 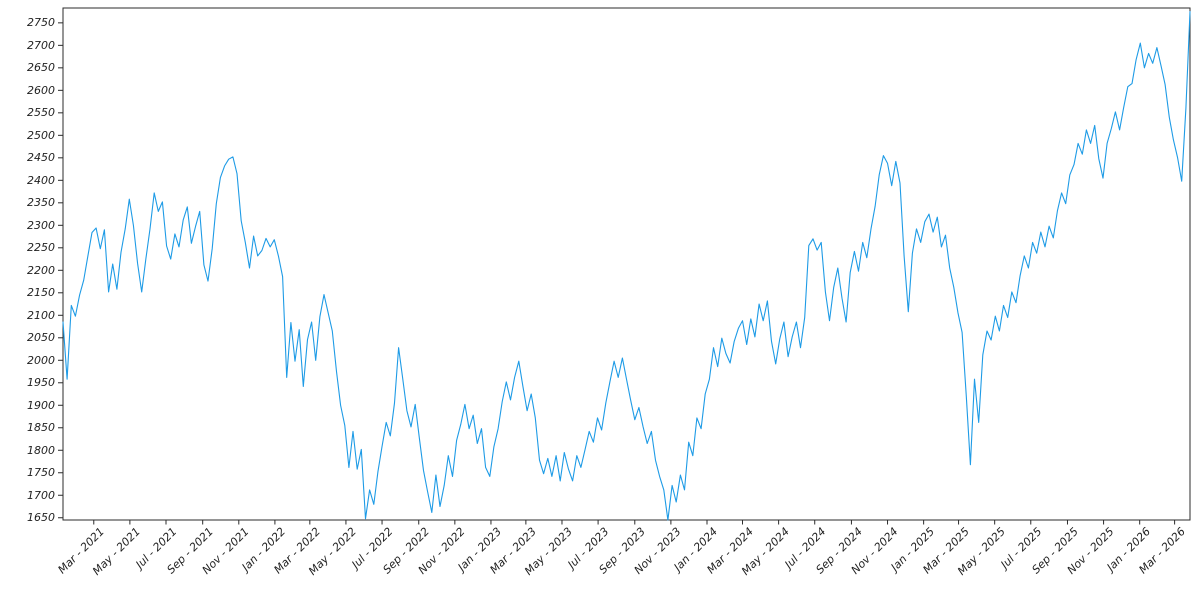 What do you see at coordinates (41, 158) in the screenshot?
I see `y-tick-label: 2450` at bounding box center [41, 158].